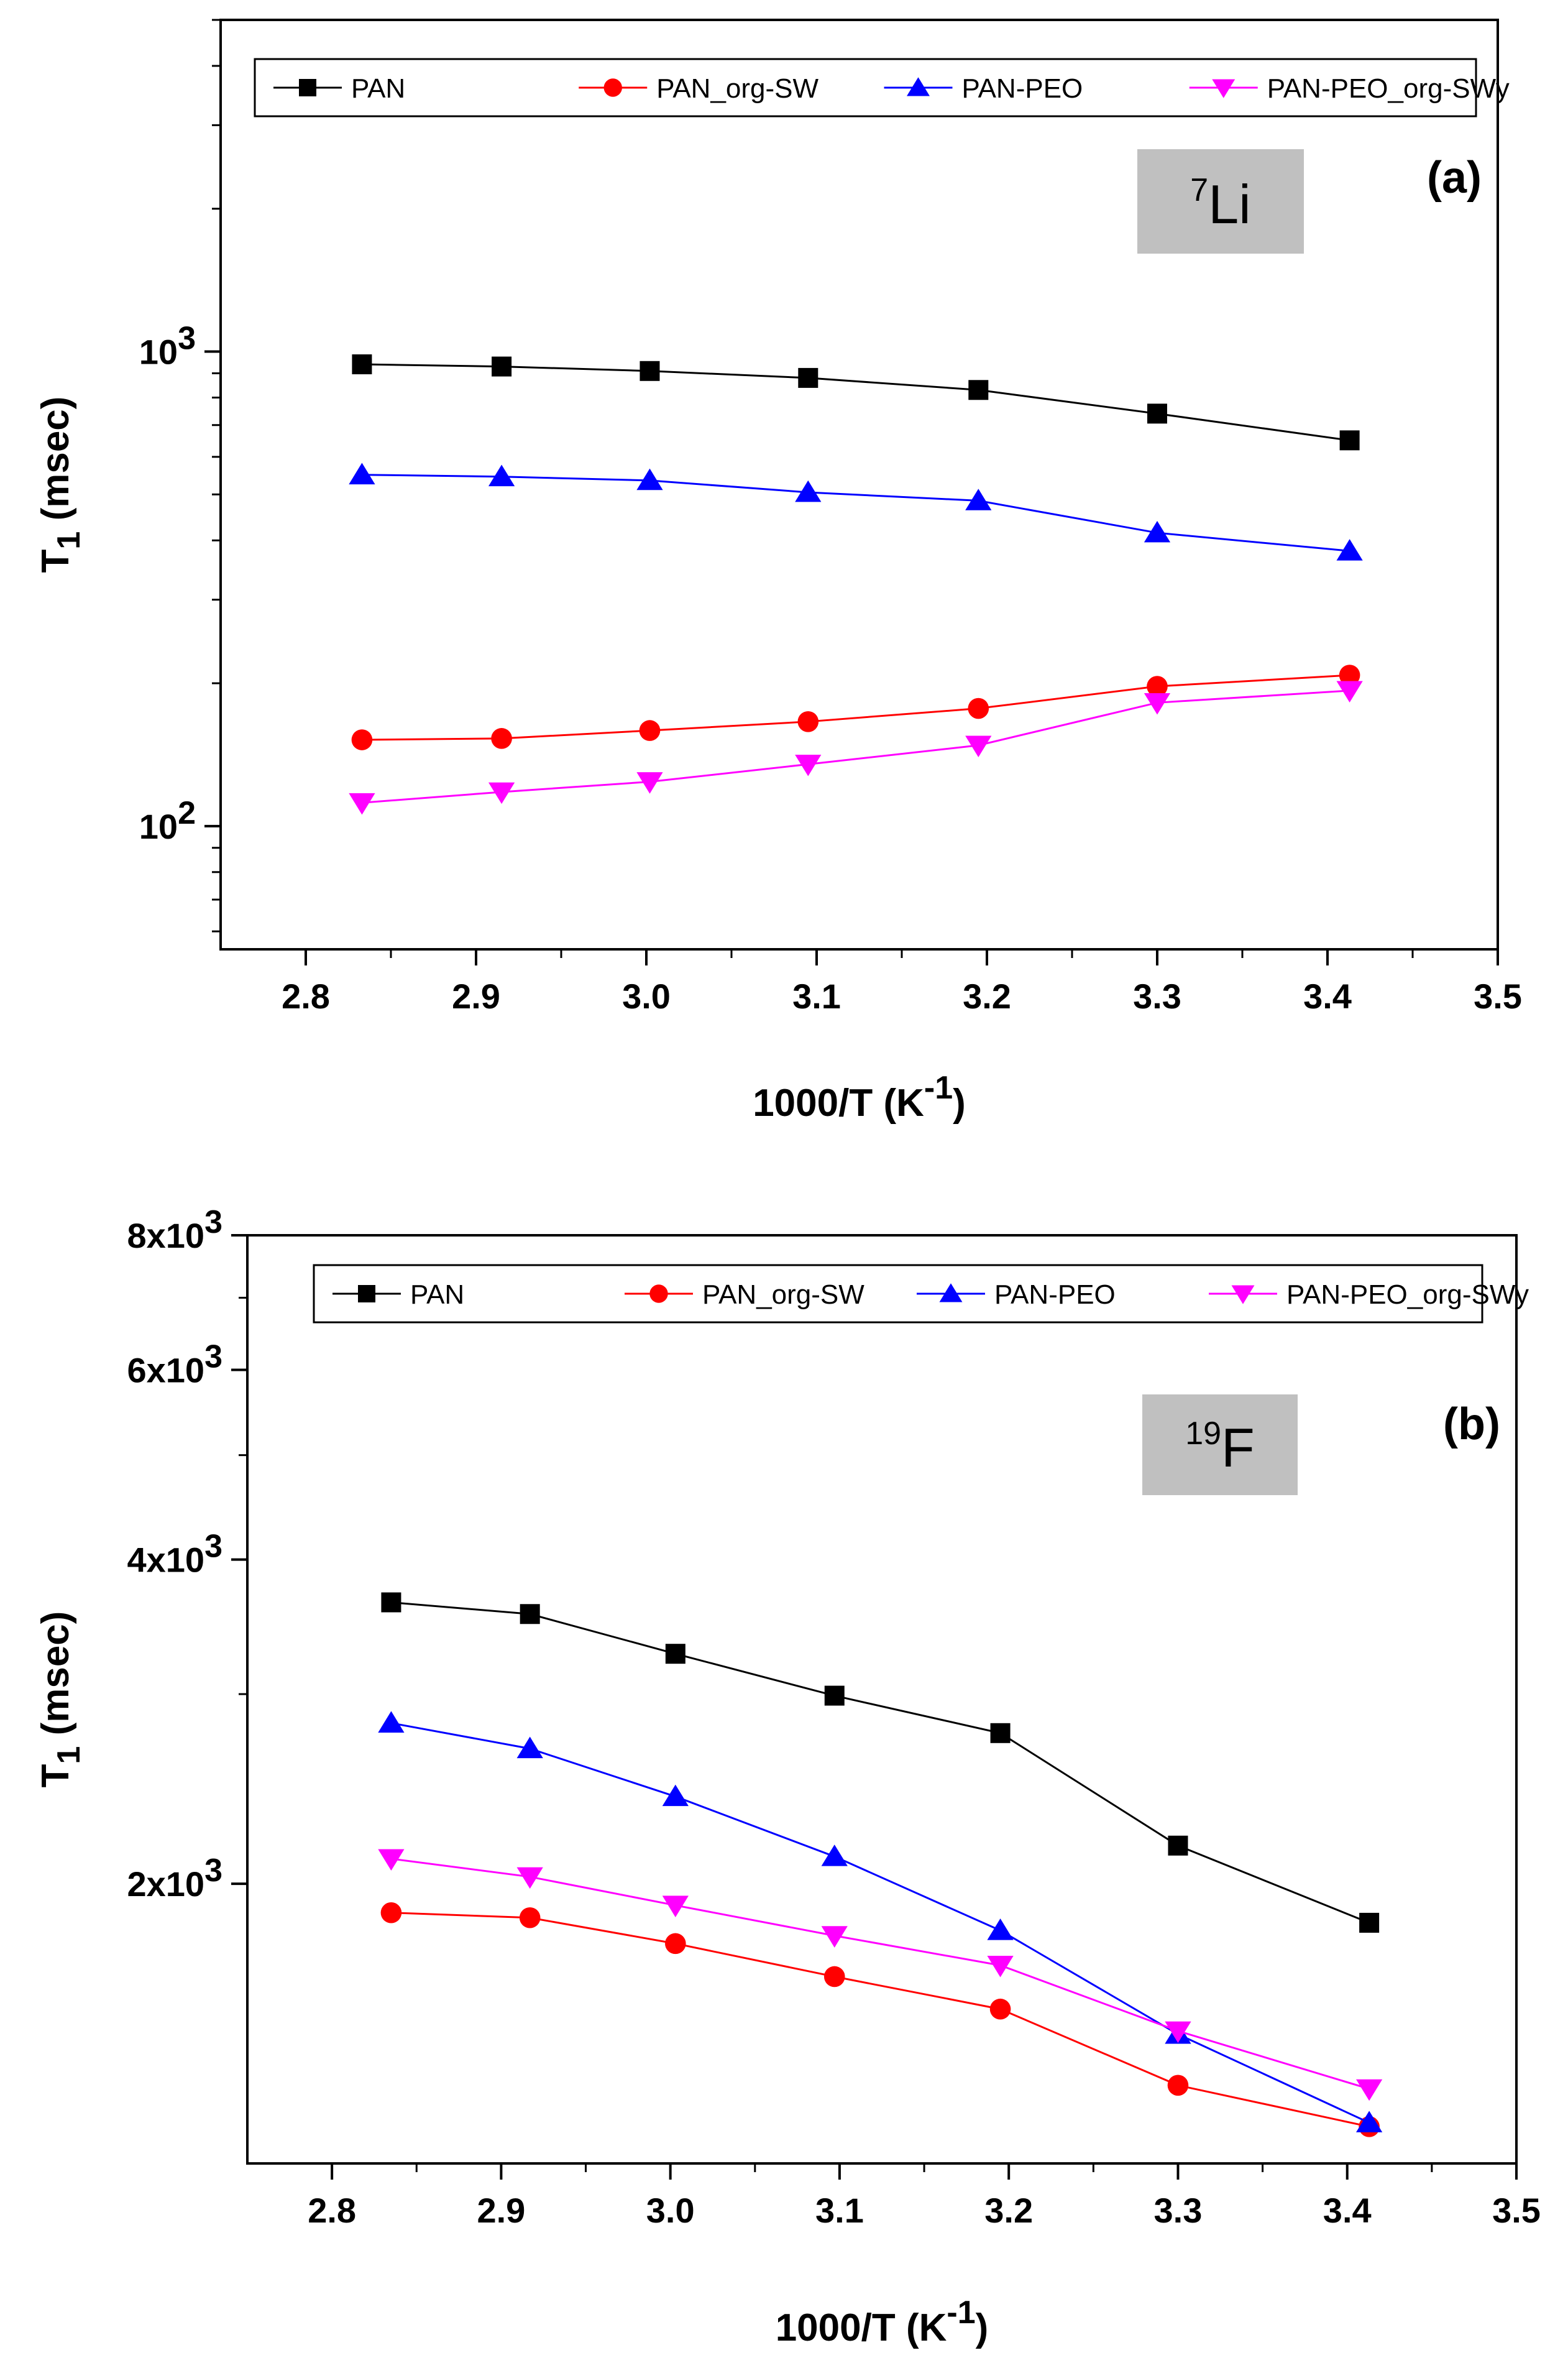 This screenshot has width=1568, height=2363. Describe the element at coordinates (175, 1230) in the screenshot. I see `y-tick-label: 8x10³` at that location.